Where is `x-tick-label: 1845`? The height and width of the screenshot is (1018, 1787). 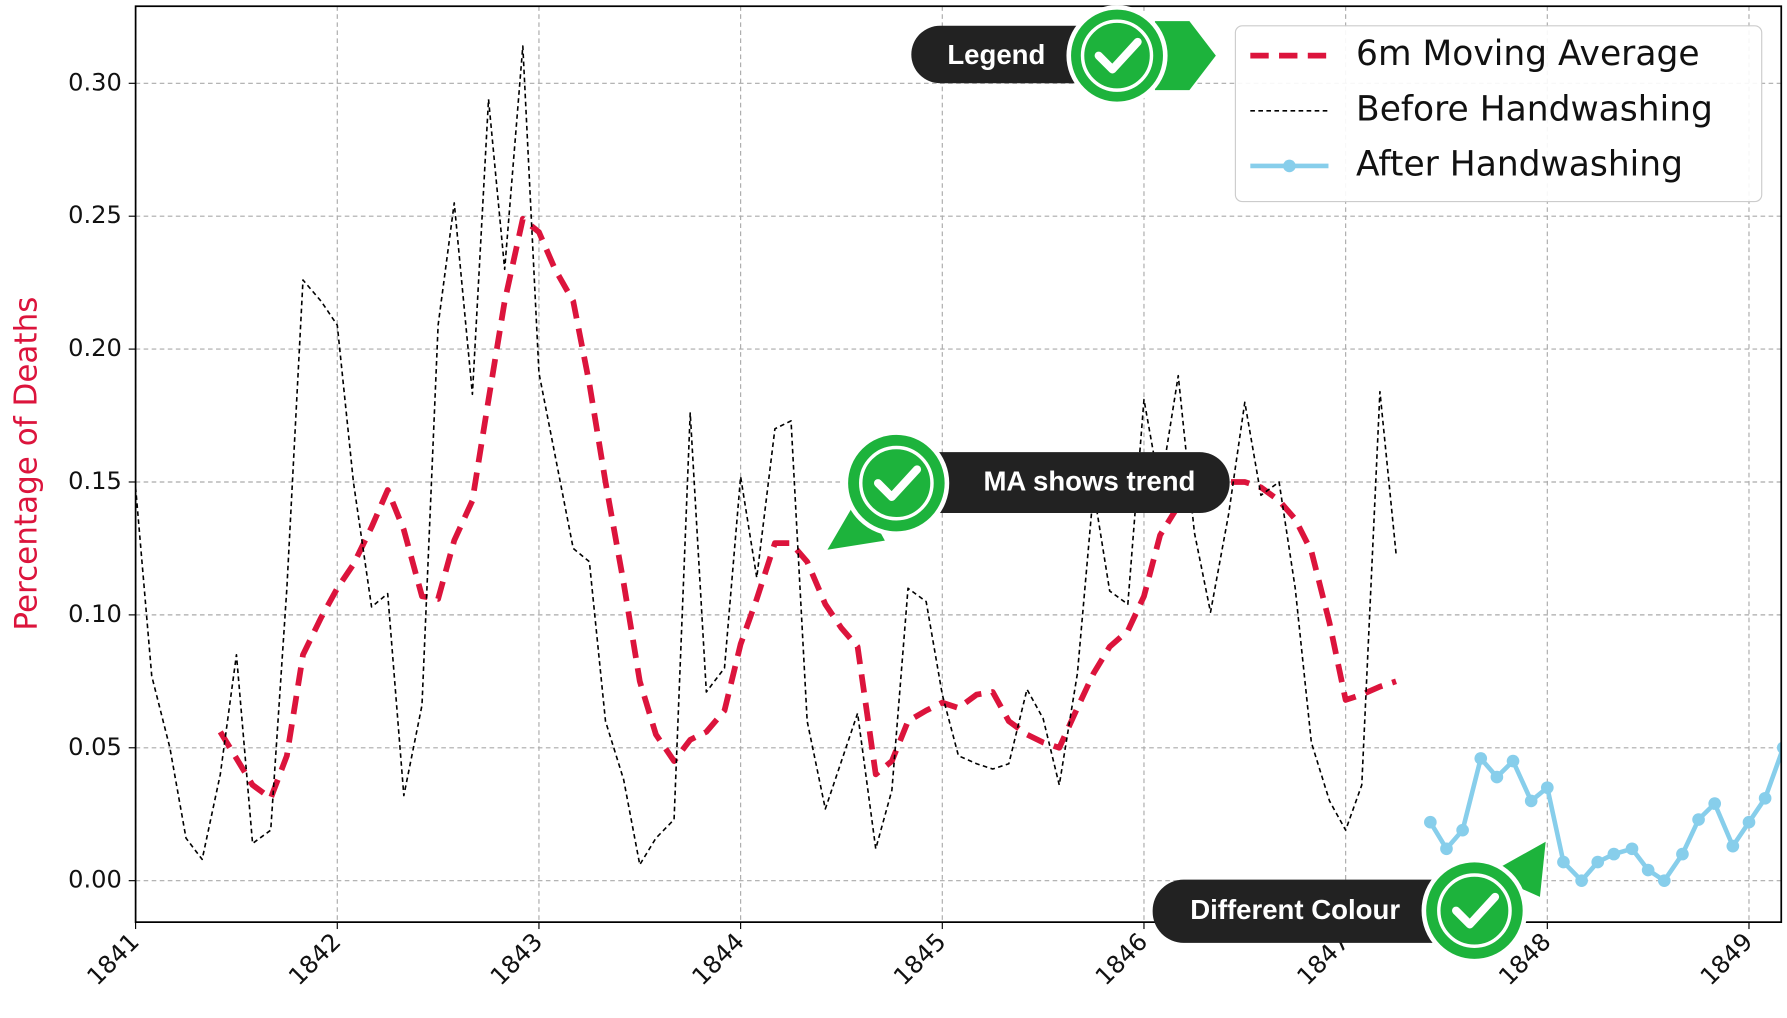 x-tick-label: 1845 is located at coordinates (919, 959).